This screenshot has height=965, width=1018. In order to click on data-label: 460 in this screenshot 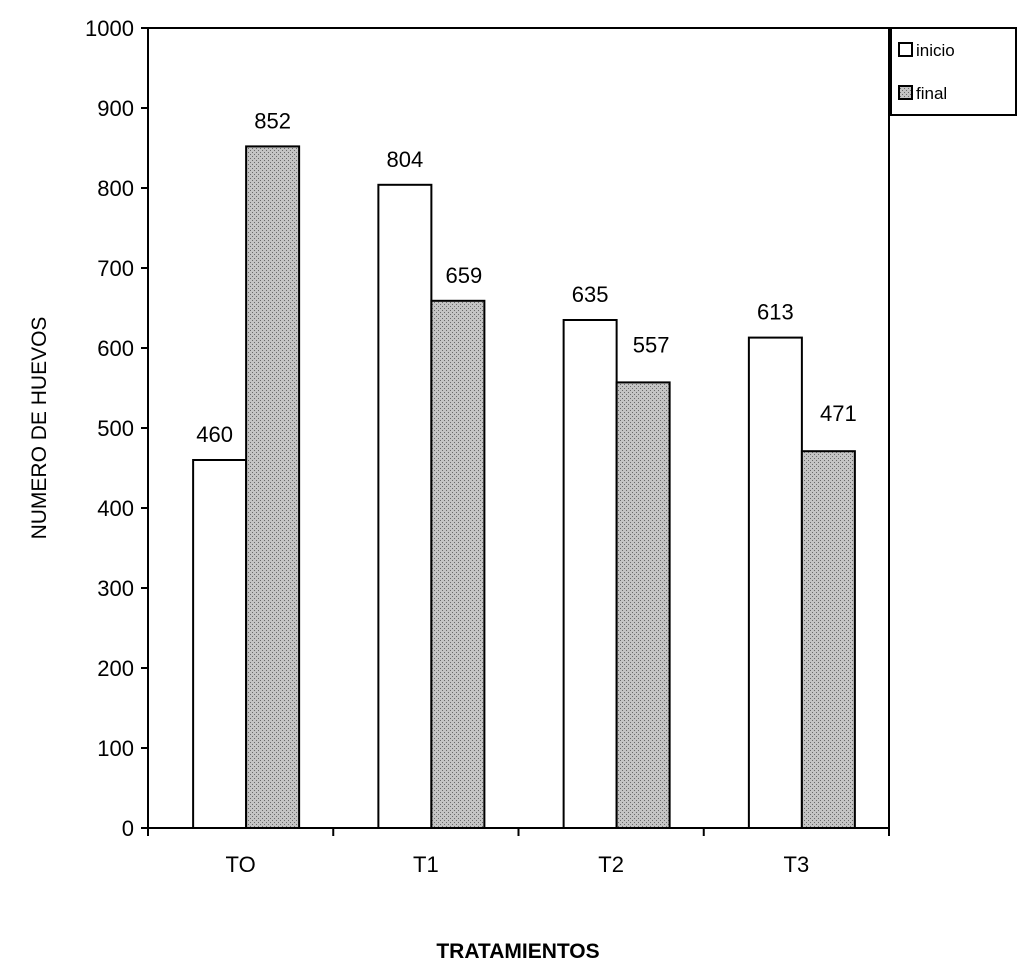, I will do `click(214, 434)`.